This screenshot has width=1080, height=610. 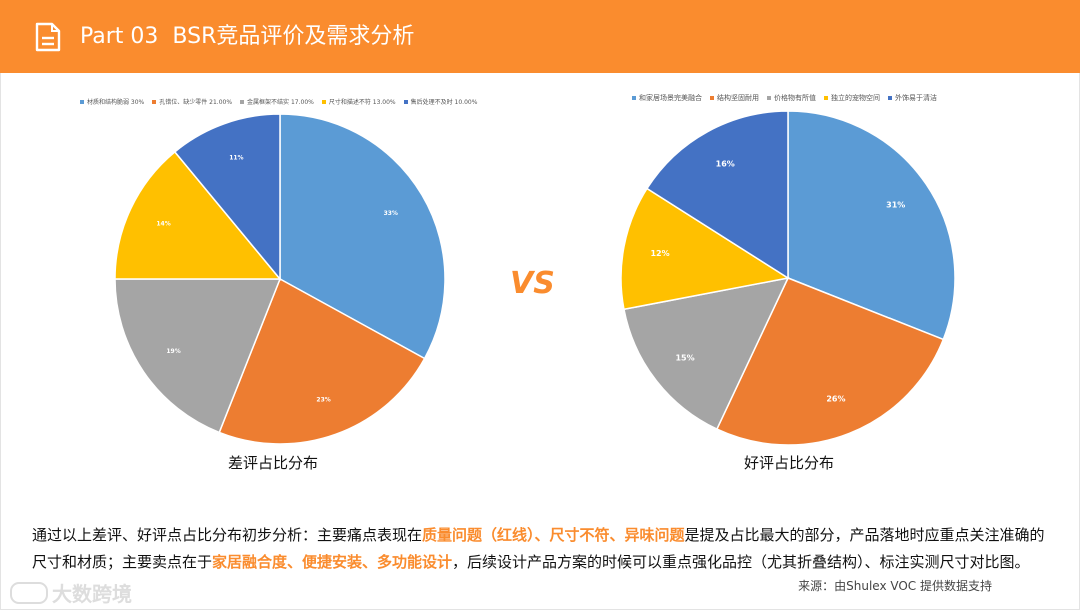 What do you see at coordinates (553, 535) in the screenshot?
I see `summary-highlight-1: 质量问题（红线）、尺寸不符、异味问题` at bounding box center [553, 535].